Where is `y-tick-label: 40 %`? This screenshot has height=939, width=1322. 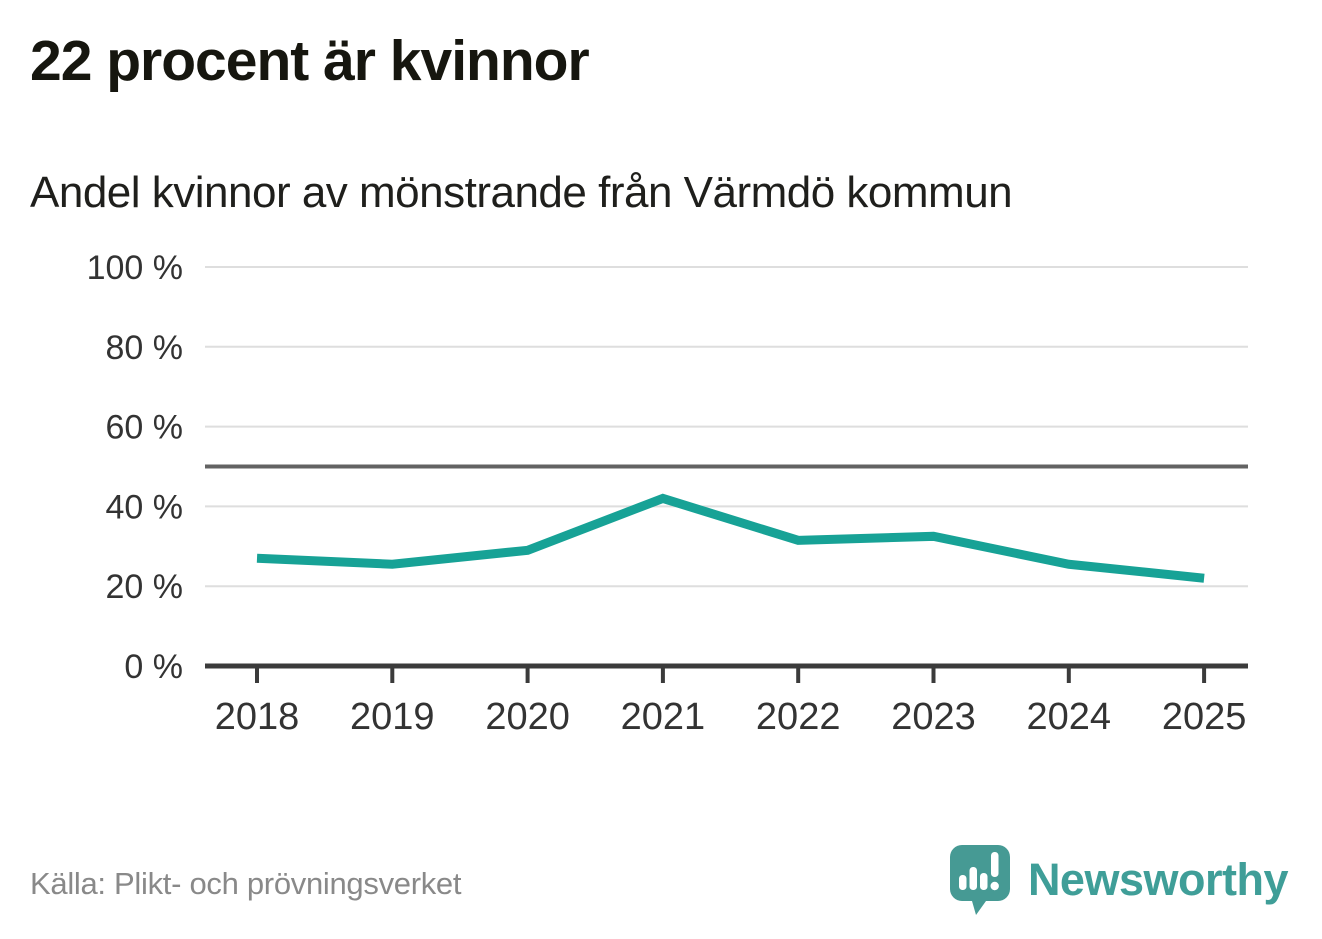
y-tick-label: 40 % is located at coordinates (145, 507).